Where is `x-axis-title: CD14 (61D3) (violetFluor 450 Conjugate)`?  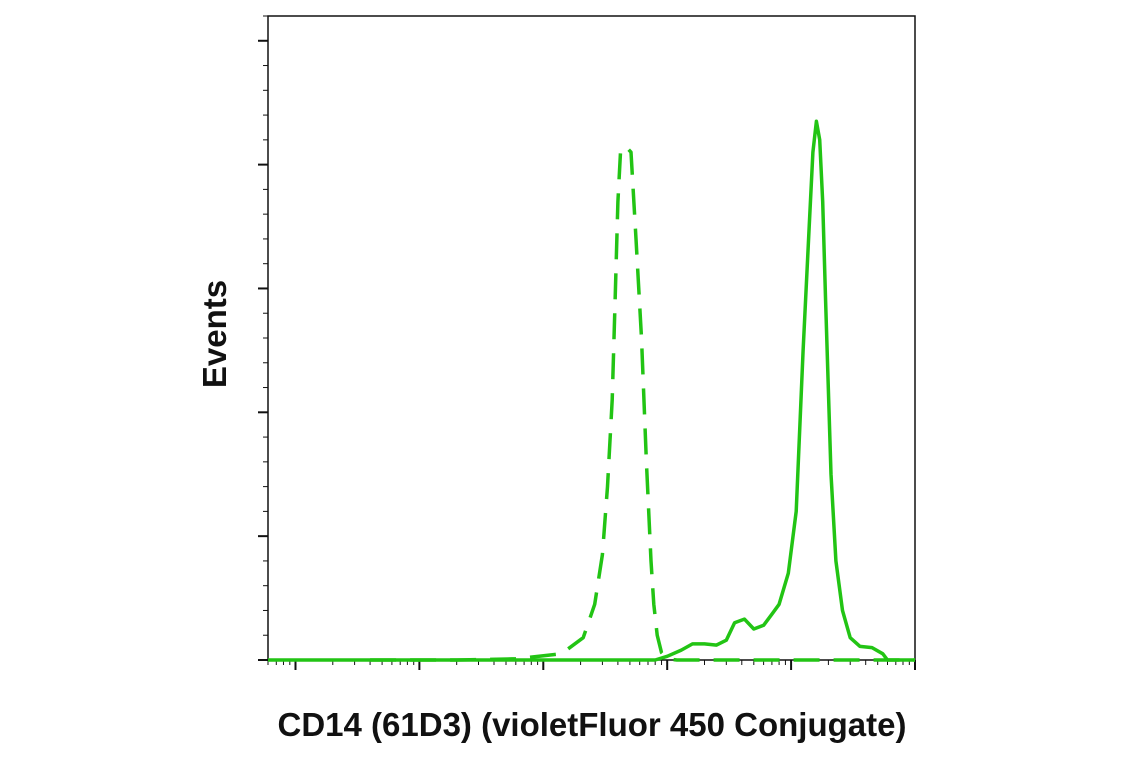
x-axis-title: CD14 (61D3) (violetFluor 450 Conjugate) is located at coordinates (592, 724).